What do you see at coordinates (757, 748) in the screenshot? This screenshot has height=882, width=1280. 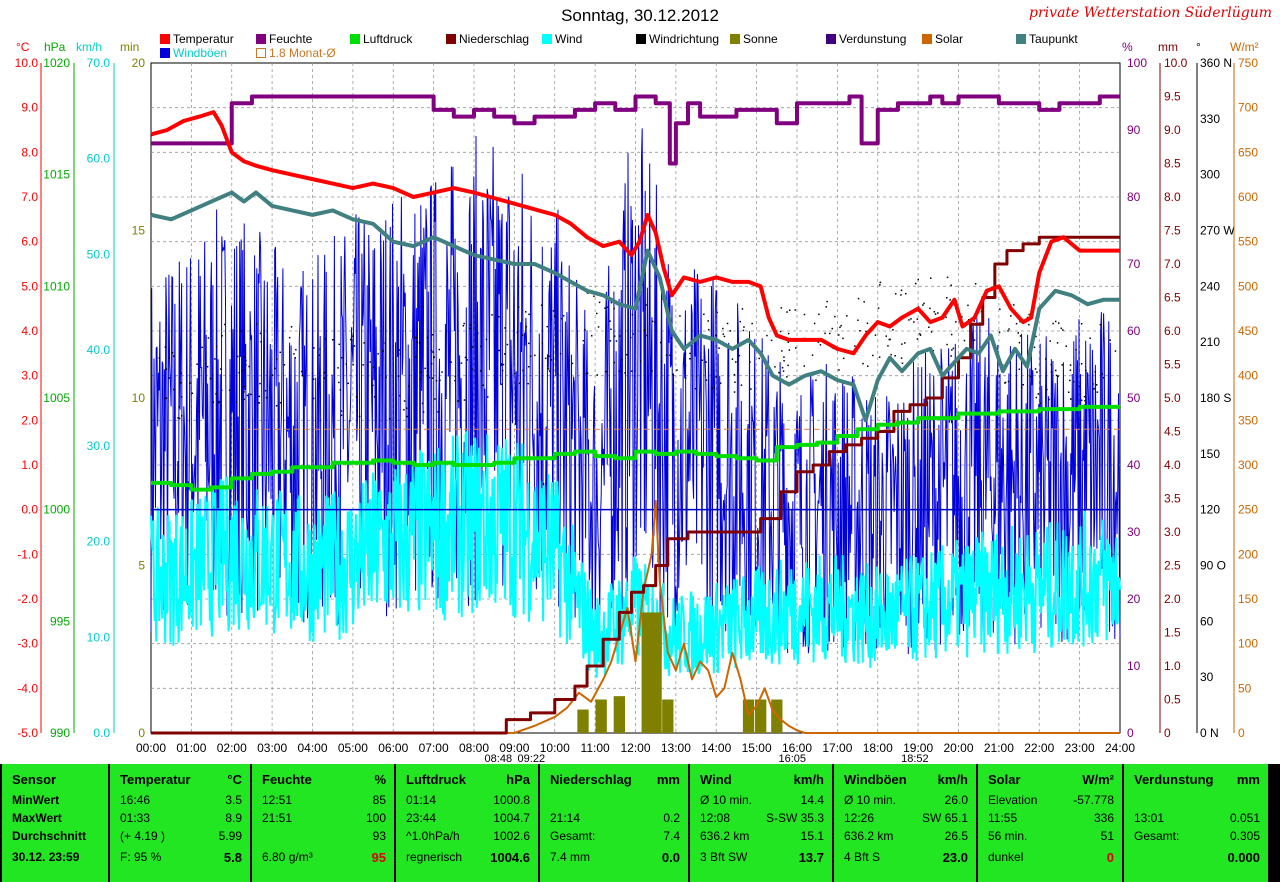 I see `x-tick-label: 15:00` at bounding box center [757, 748].